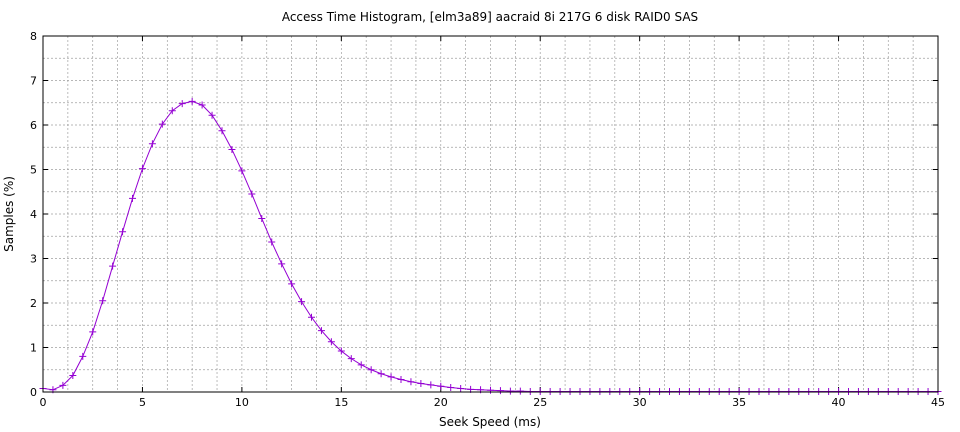 The width and height of the screenshot is (960, 432). I want to click on y-tick-label: 1, so click(33, 348).